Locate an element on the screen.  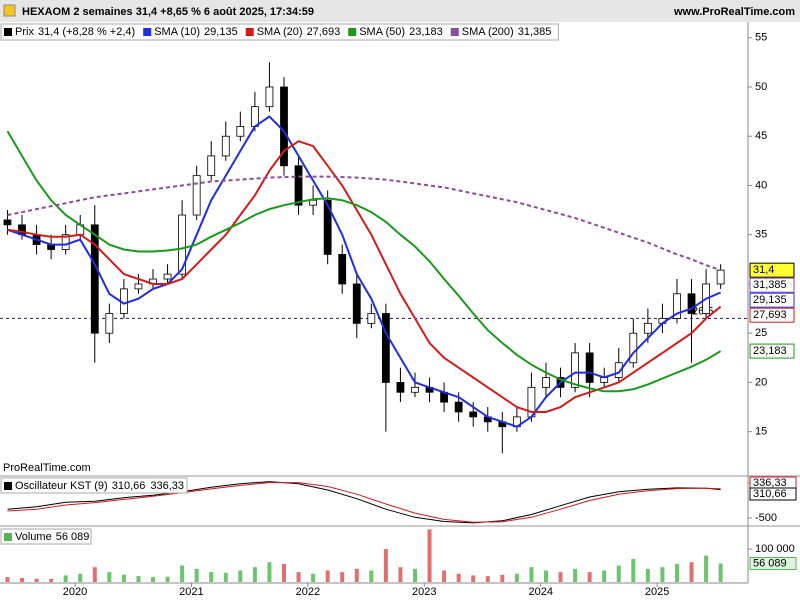
y-tick-label: -500 is located at coordinates (766, 518).